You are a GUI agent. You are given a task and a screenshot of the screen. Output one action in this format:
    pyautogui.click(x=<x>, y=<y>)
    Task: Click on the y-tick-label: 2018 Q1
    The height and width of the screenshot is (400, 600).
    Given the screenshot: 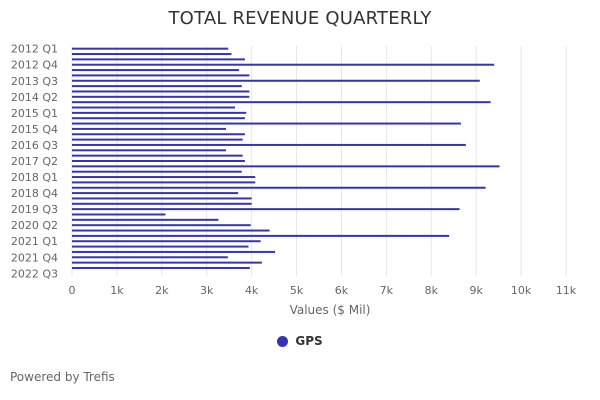 What is the action you would take?
    pyautogui.click(x=34, y=177)
    